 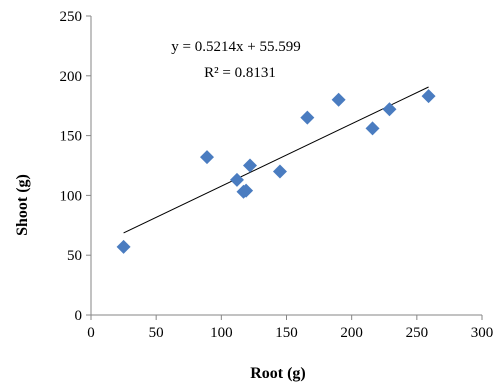 What do you see at coordinates (79, 316) in the screenshot?
I see `y-tick-label: 0` at bounding box center [79, 316].